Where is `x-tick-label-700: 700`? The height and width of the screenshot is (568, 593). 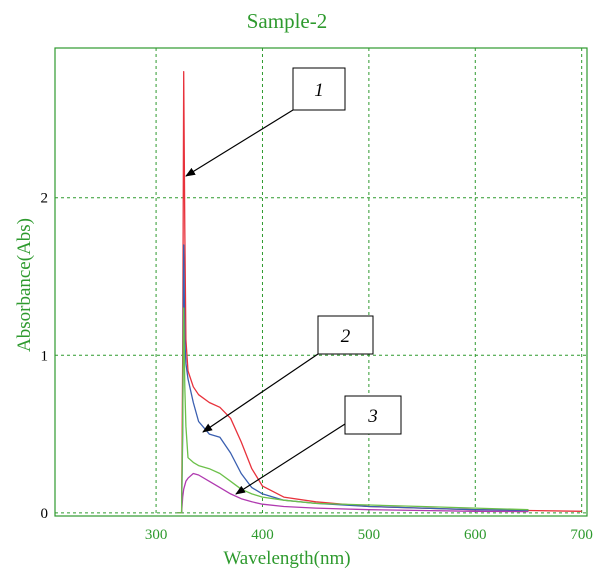 x-tick-label-700: 700 is located at coordinates (581, 535).